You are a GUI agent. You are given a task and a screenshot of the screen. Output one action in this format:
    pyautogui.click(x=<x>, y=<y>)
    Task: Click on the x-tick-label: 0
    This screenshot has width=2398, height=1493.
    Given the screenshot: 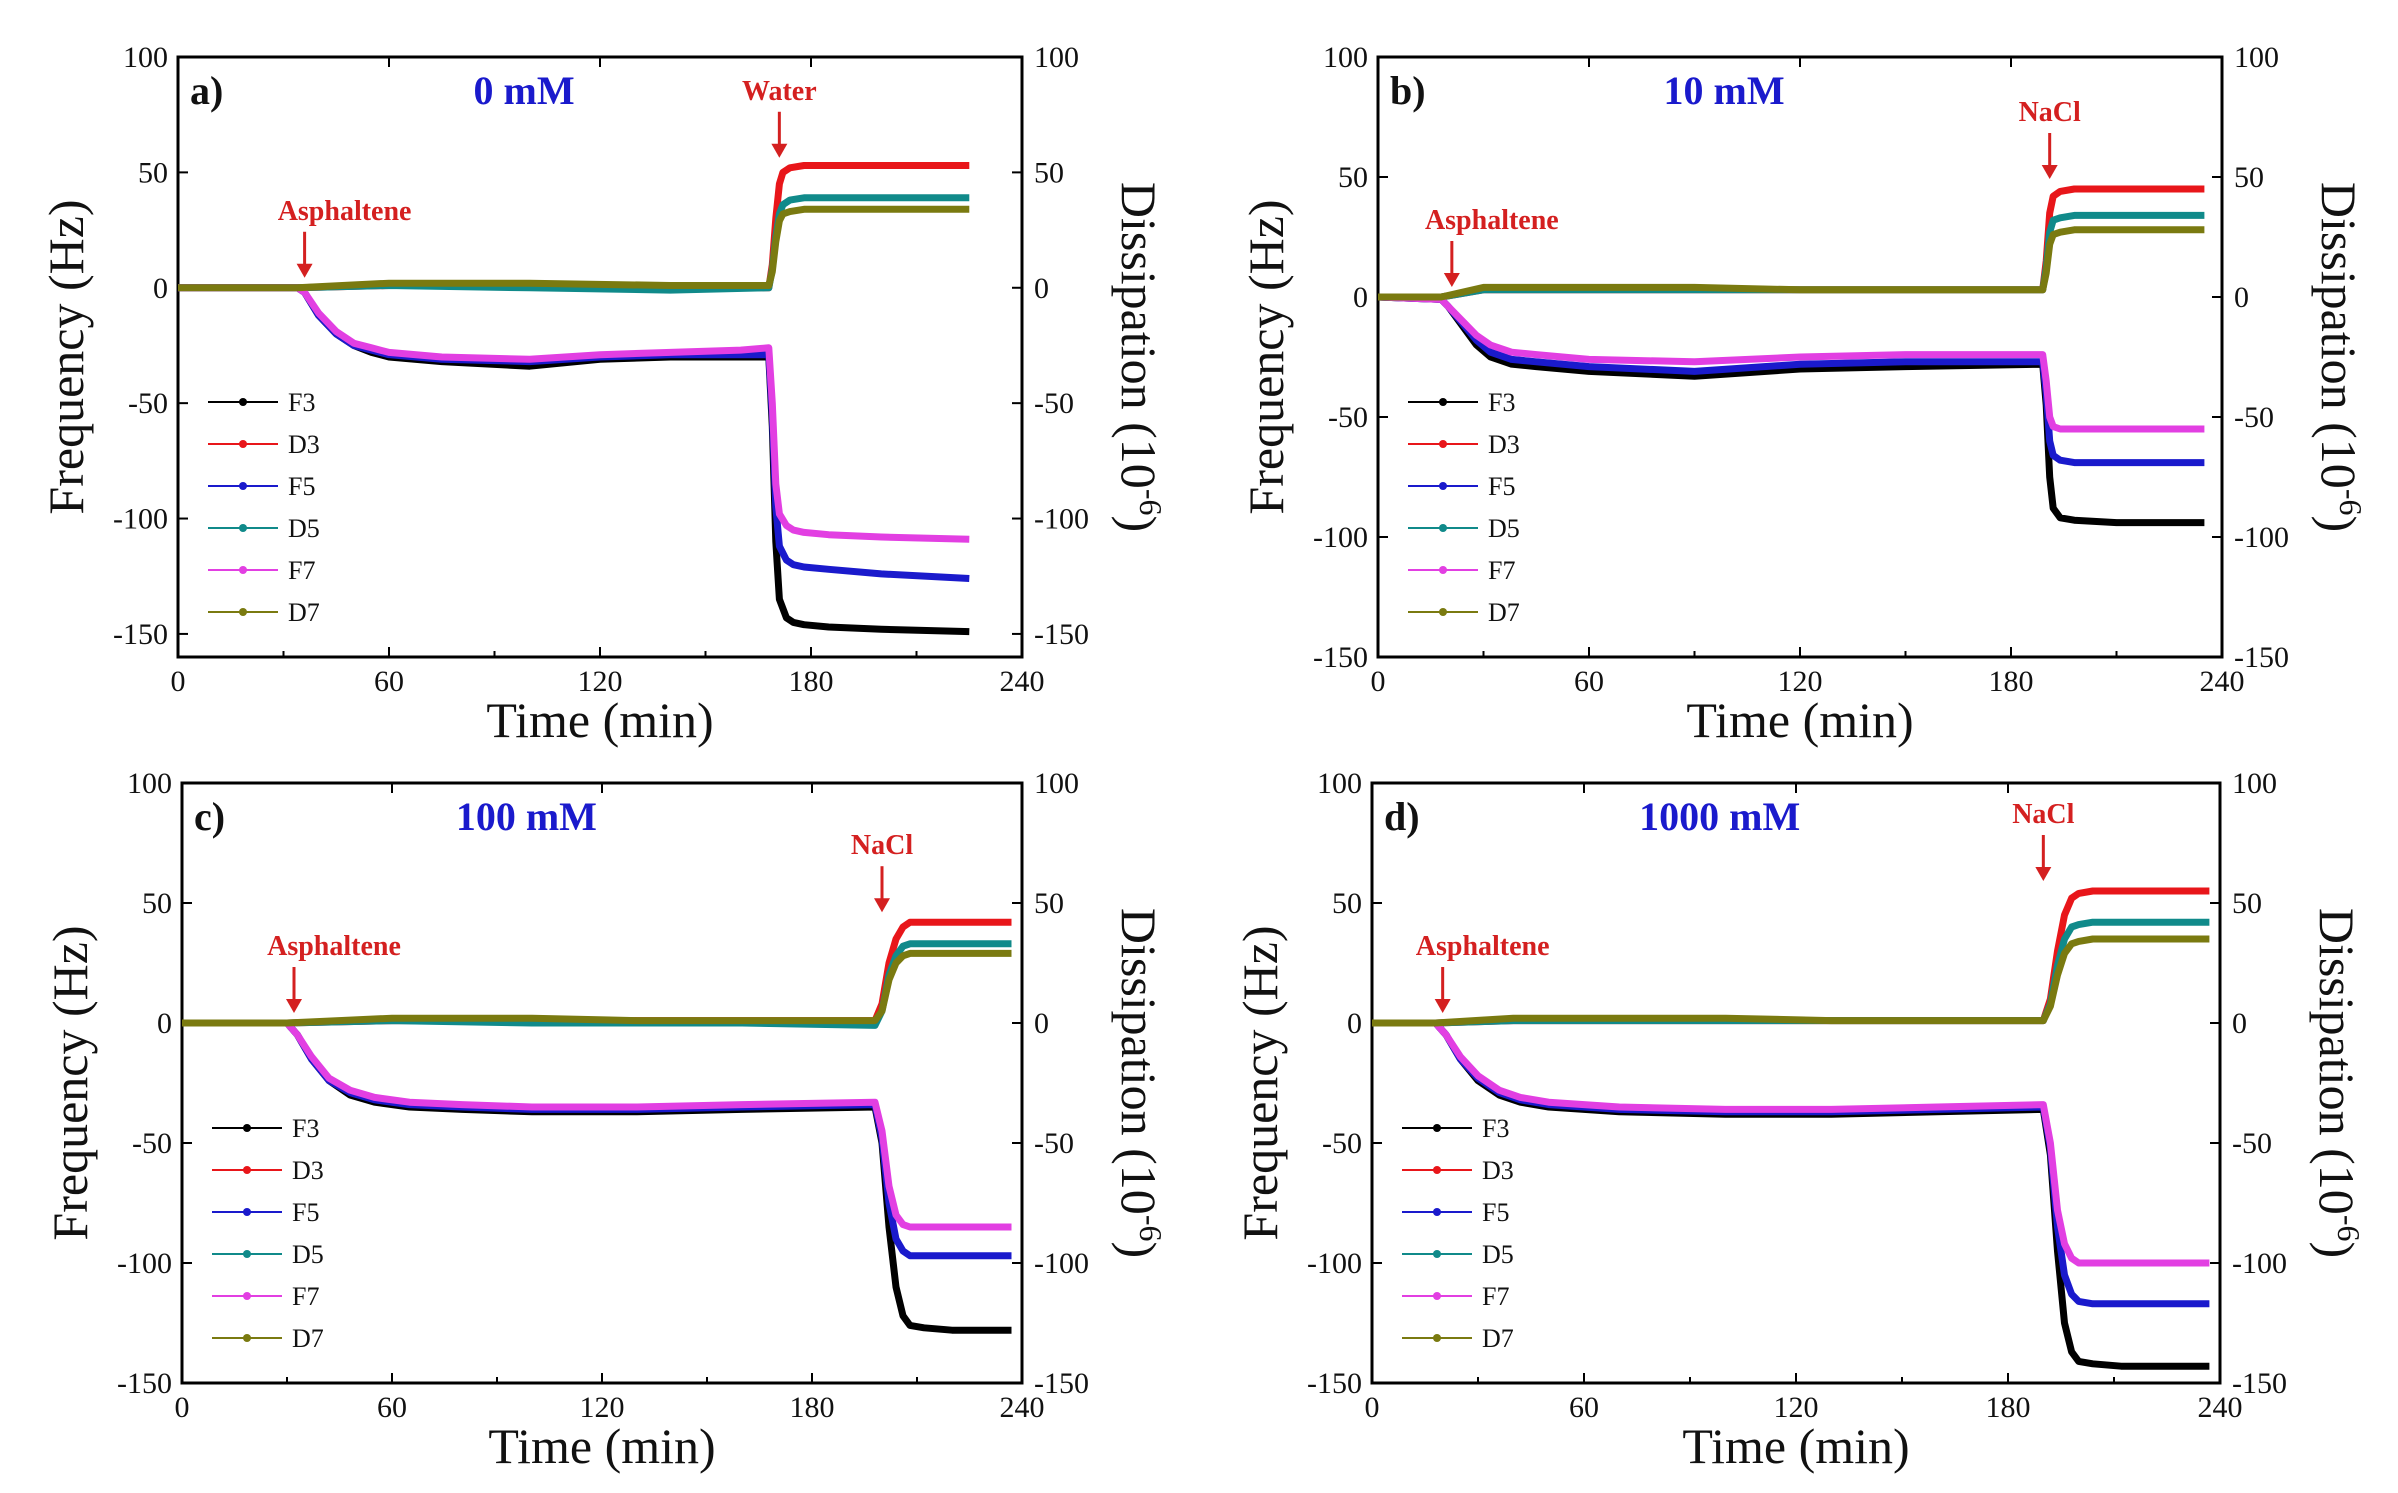 What is the action you would take?
    pyautogui.click(x=182, y=1407)
    